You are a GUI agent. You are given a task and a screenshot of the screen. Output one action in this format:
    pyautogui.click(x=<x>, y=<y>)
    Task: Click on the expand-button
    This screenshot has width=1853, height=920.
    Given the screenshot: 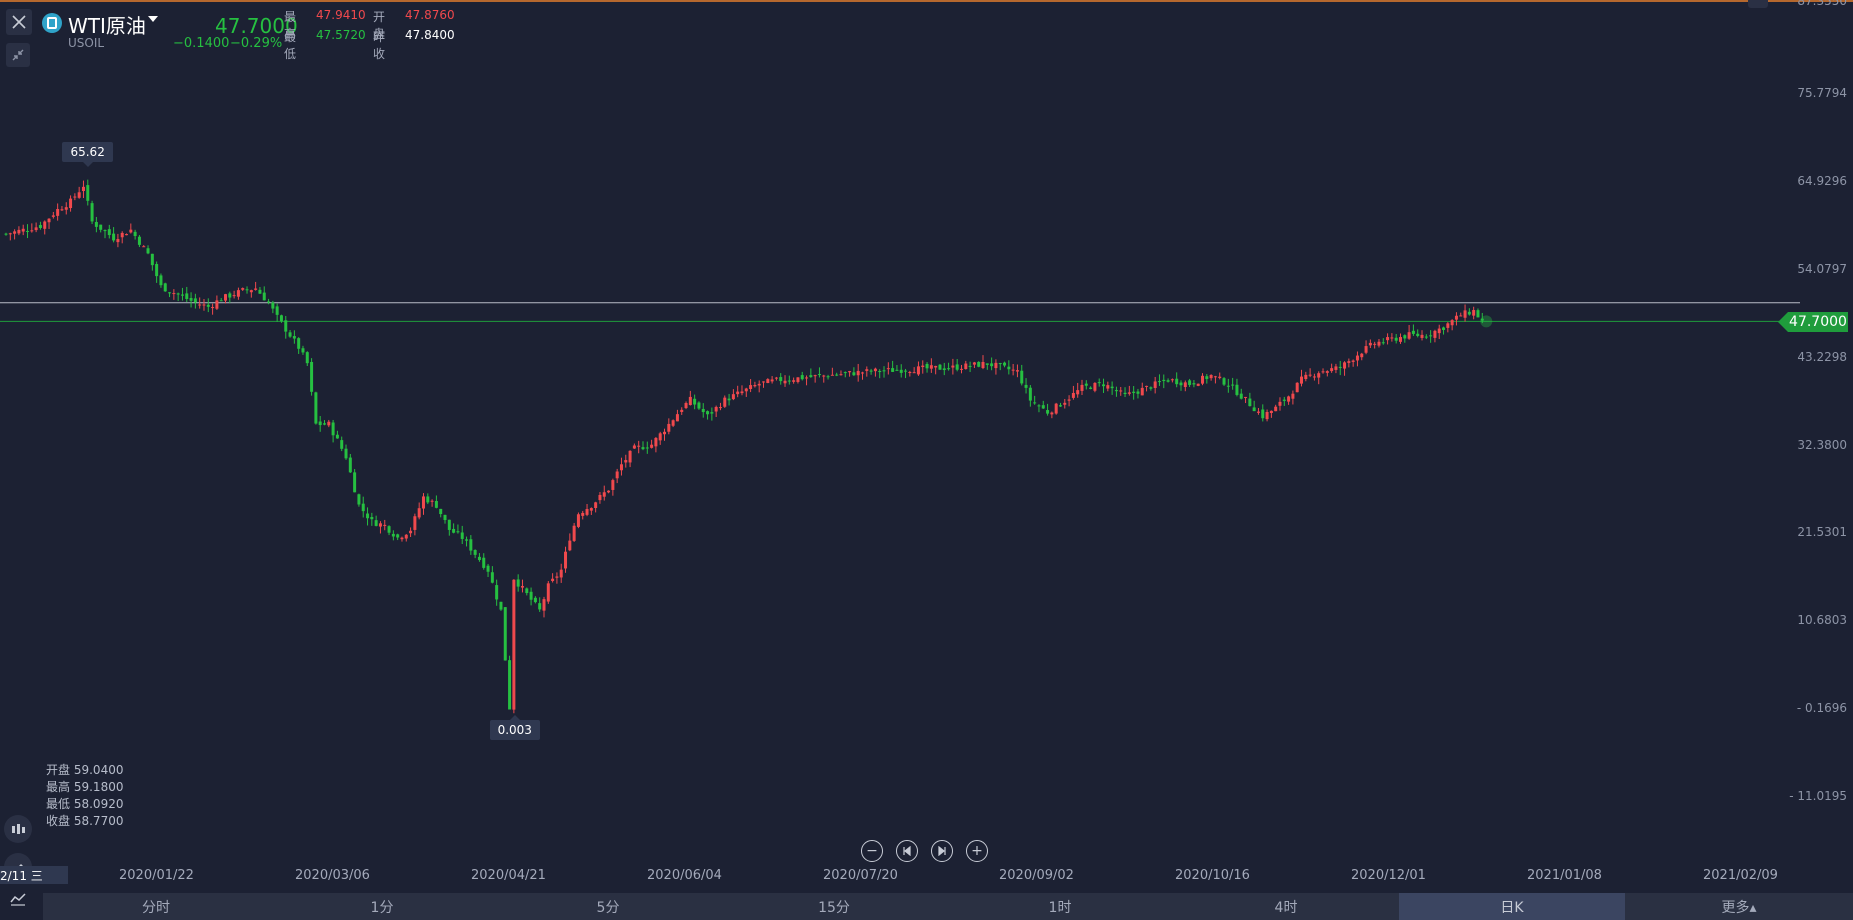 What is the action you would take?
    pyautogui.click(x=18, y=55)
    